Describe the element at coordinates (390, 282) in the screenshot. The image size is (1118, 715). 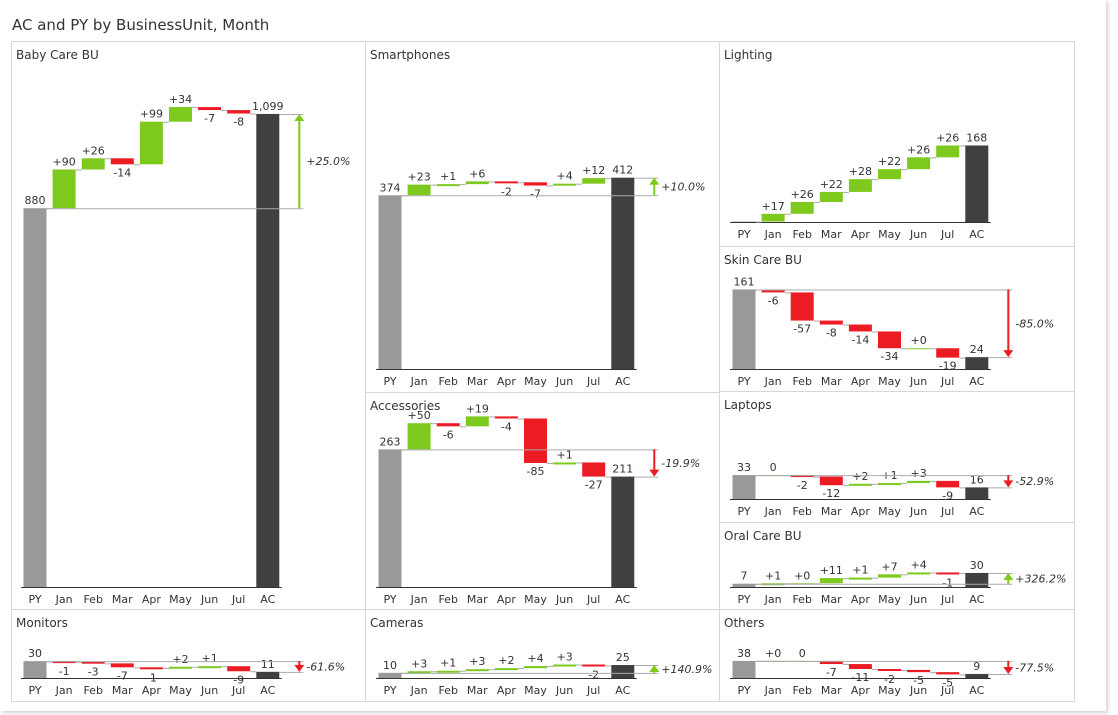
I see `smartphones-bar-py` at that location.